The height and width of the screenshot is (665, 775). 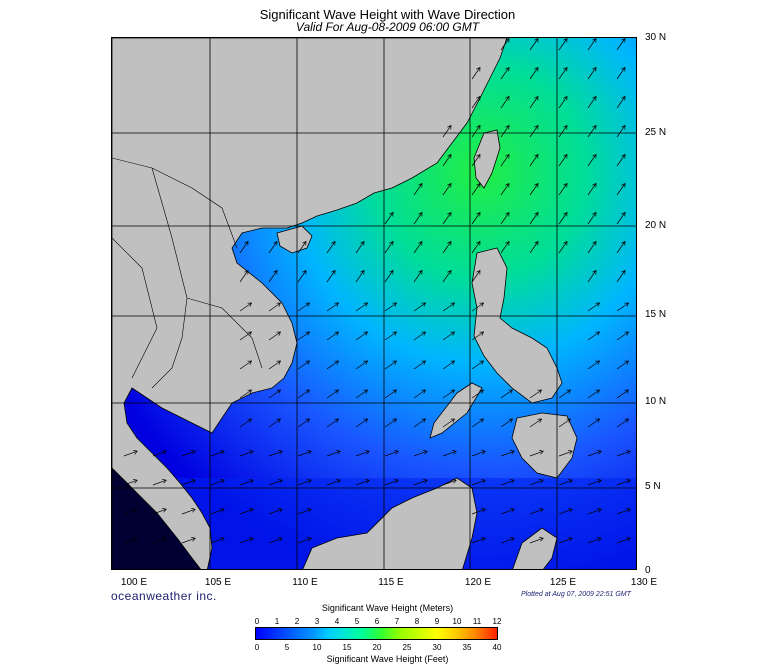 What do you see at coordinates (576, 594) in the screenshot?
I see `plotted-timestamp: Plotted at Aug 07, 2009 22:51 GMT` at bounding box center [576, 594].